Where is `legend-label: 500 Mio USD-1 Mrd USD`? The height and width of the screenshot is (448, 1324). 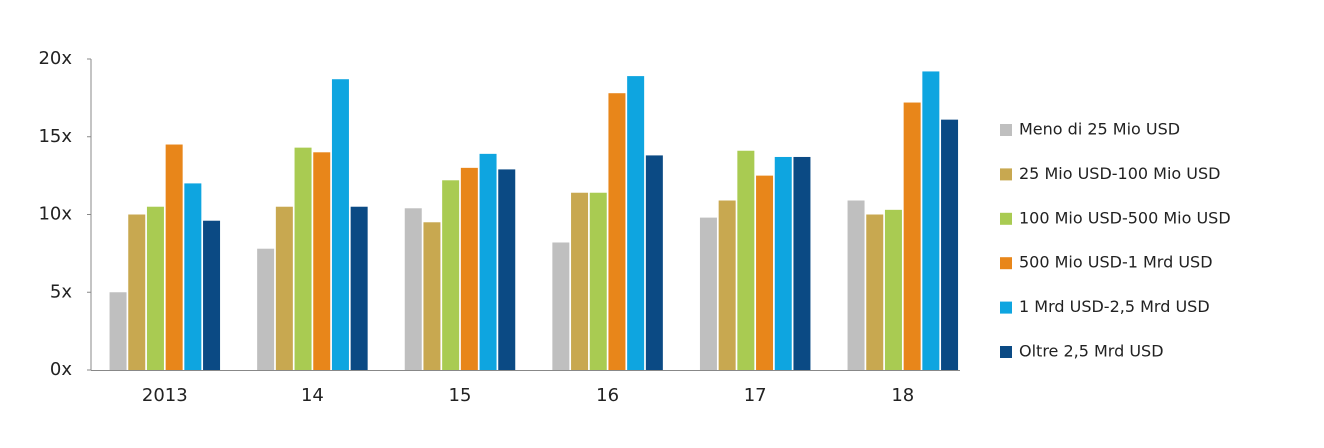 legend-label: 500 Mio USD-1 Mrd USD is located at coordinates (1116, 262).